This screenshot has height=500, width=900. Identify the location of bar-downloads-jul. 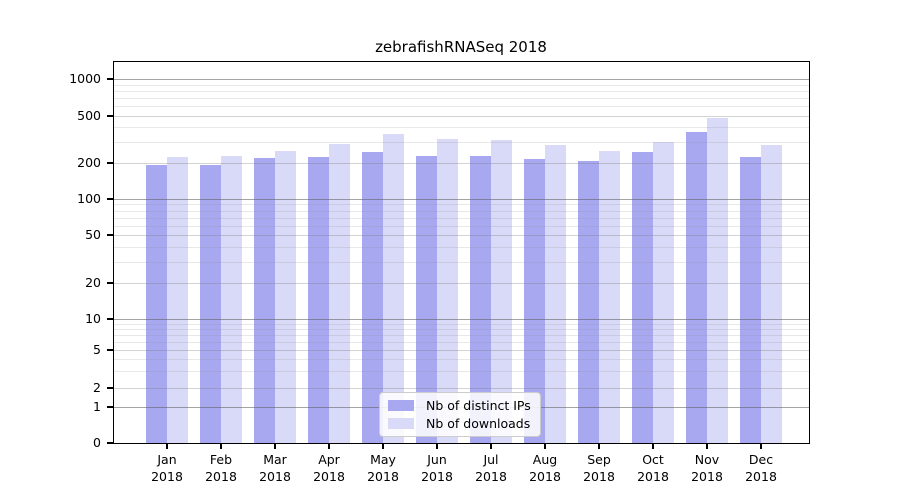
(501, 291).